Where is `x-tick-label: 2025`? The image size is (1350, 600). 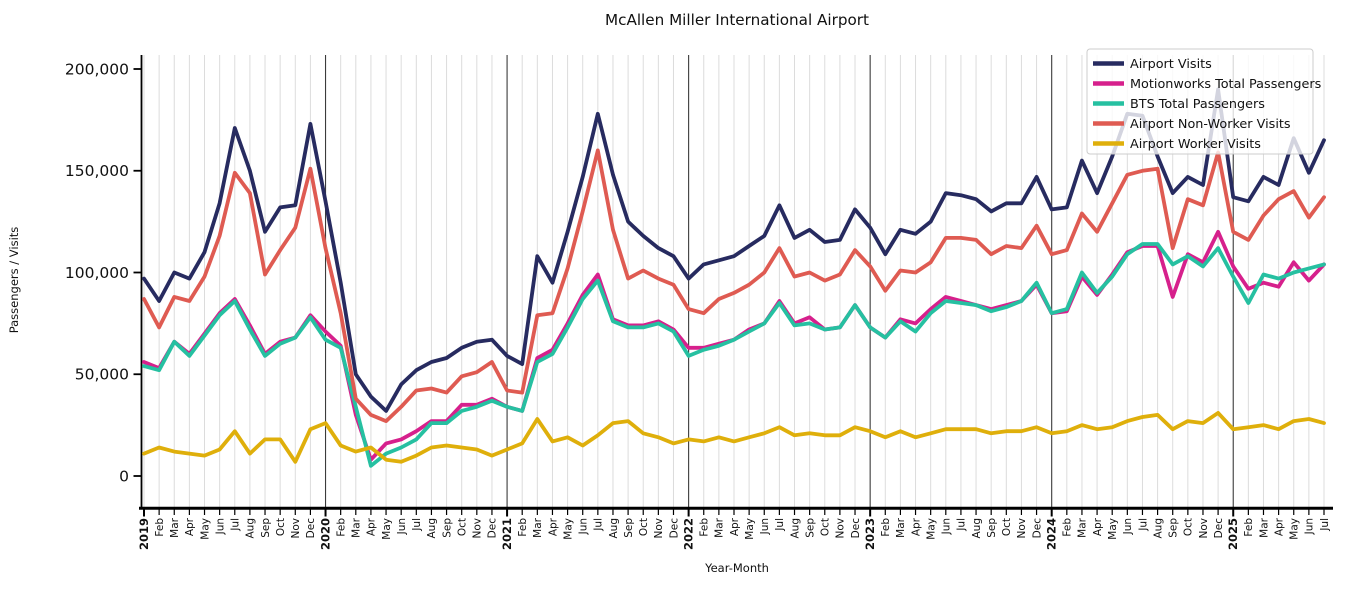 x-tick-label: 2025 is located at coordinates (1233, 534).